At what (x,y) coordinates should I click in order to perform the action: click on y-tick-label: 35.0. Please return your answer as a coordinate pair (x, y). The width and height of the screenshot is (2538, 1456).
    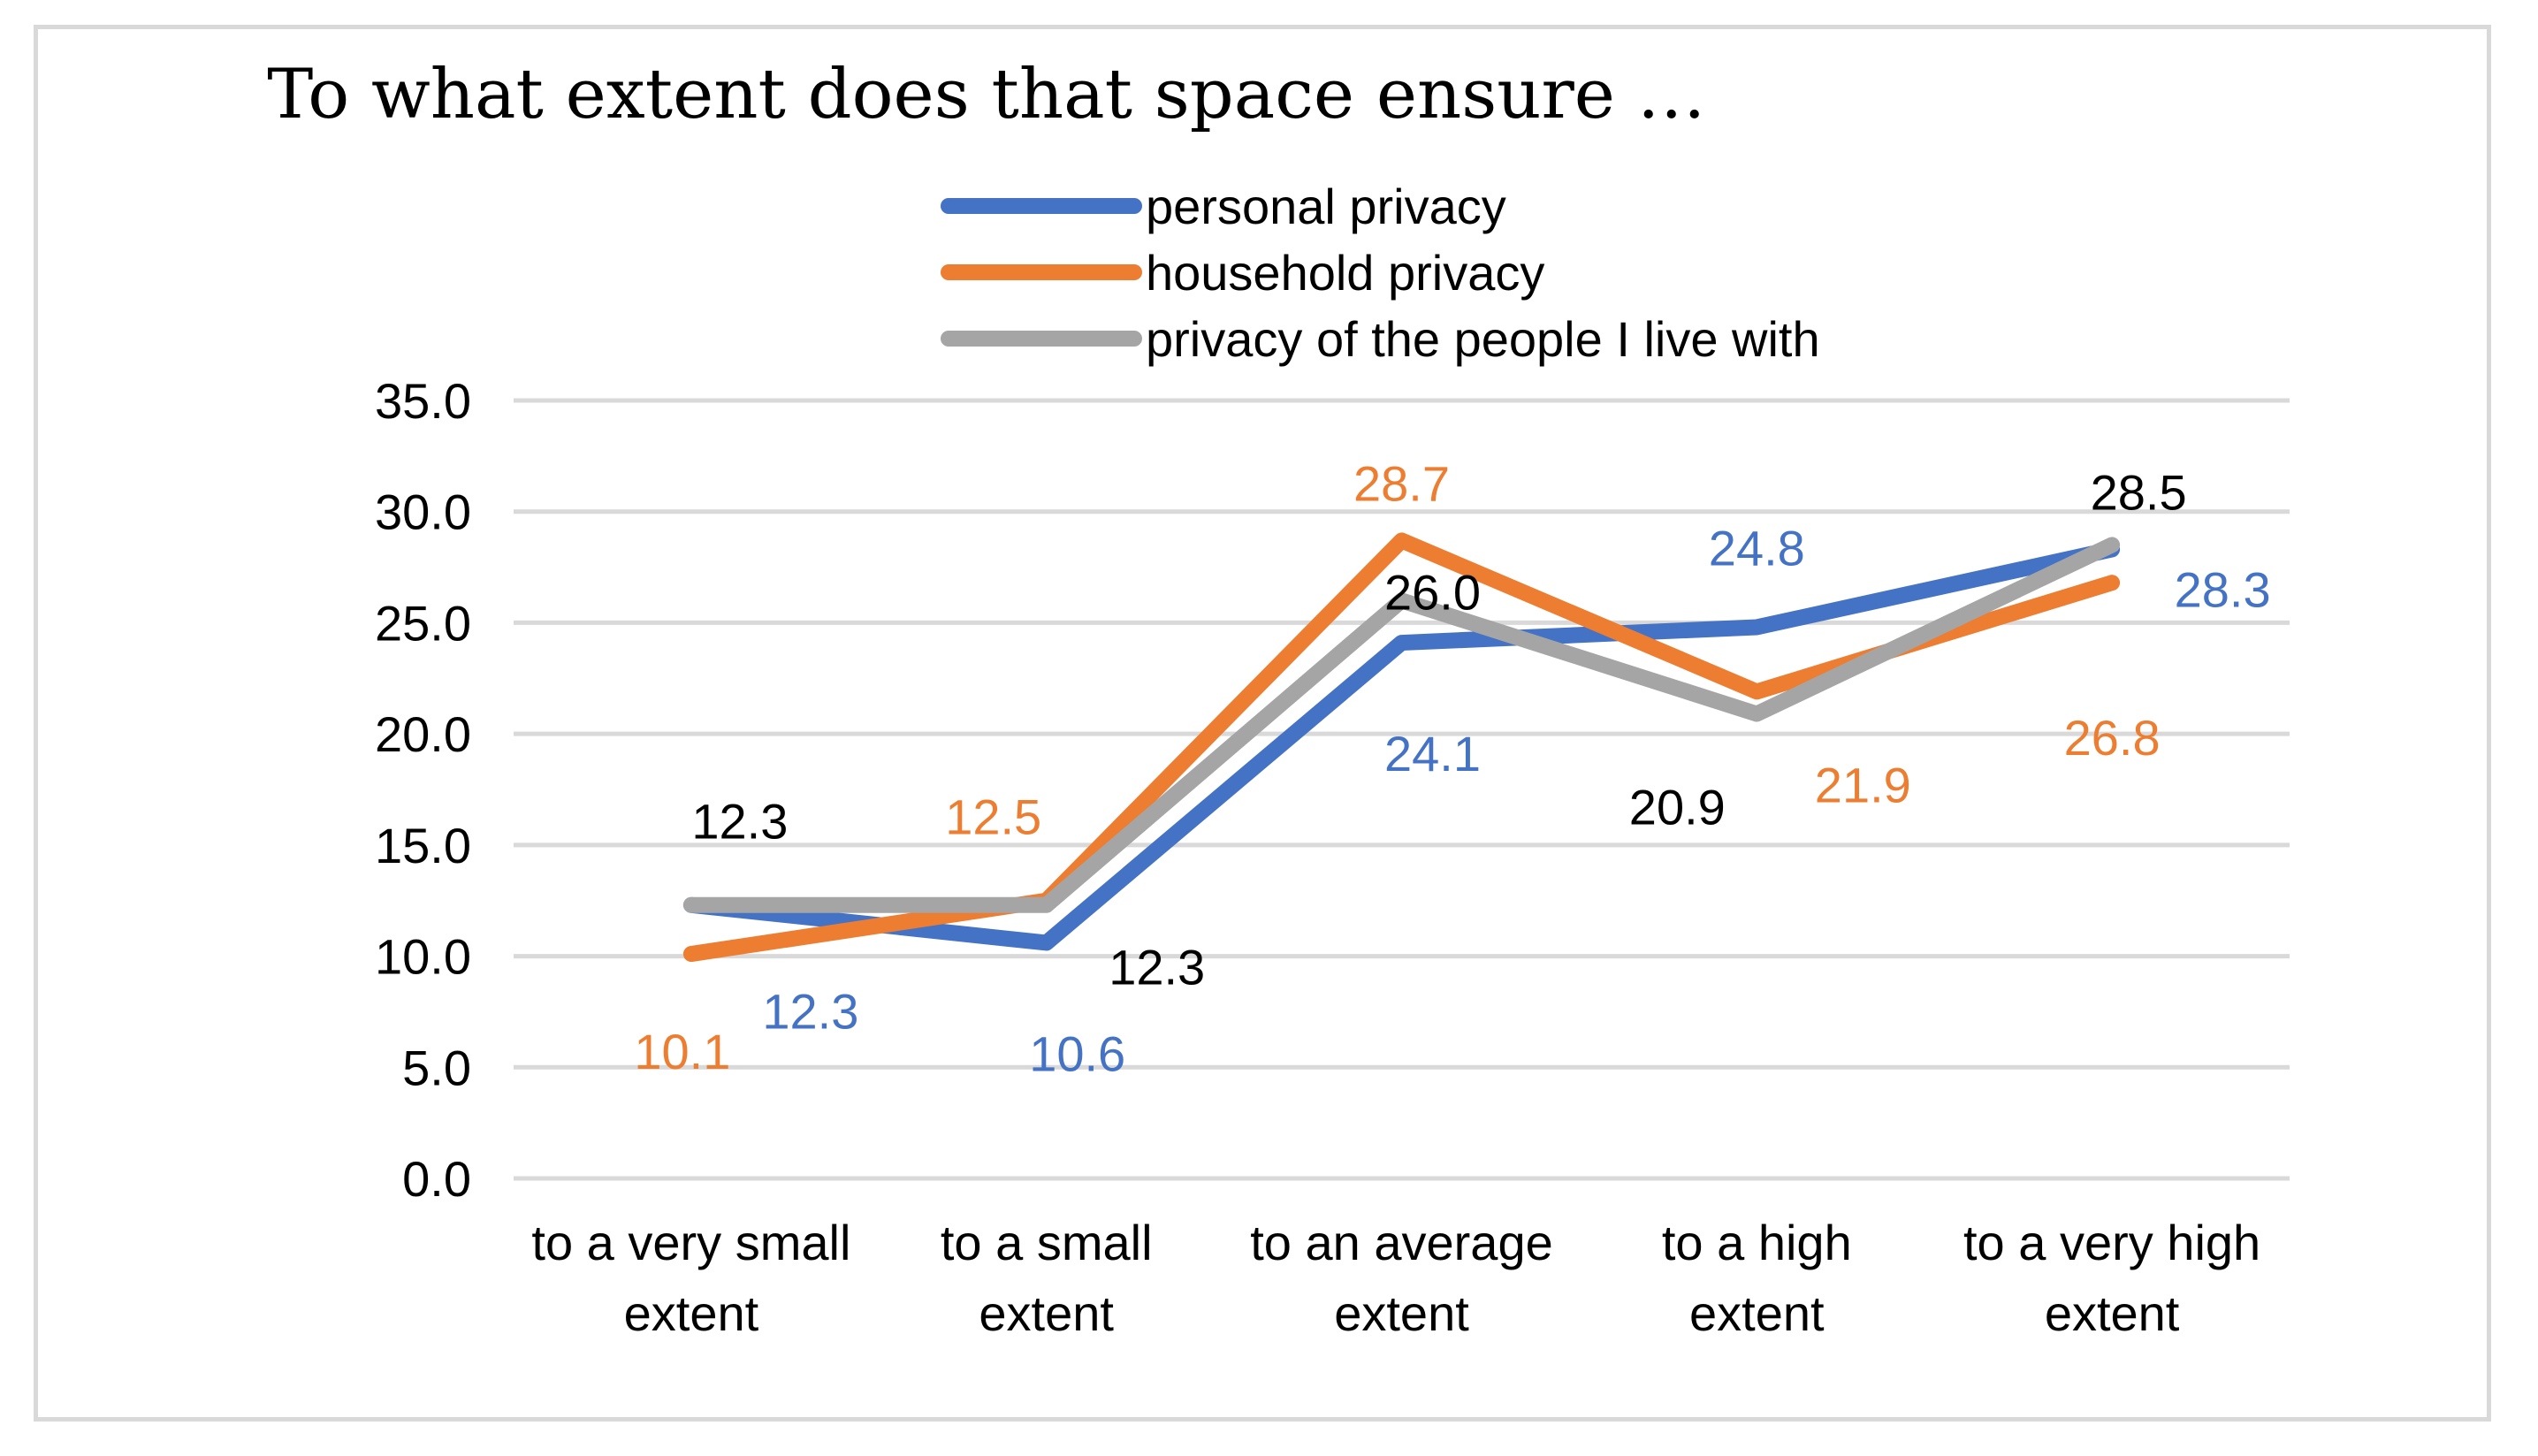
    Looking at the image, I should click on (423, 401).